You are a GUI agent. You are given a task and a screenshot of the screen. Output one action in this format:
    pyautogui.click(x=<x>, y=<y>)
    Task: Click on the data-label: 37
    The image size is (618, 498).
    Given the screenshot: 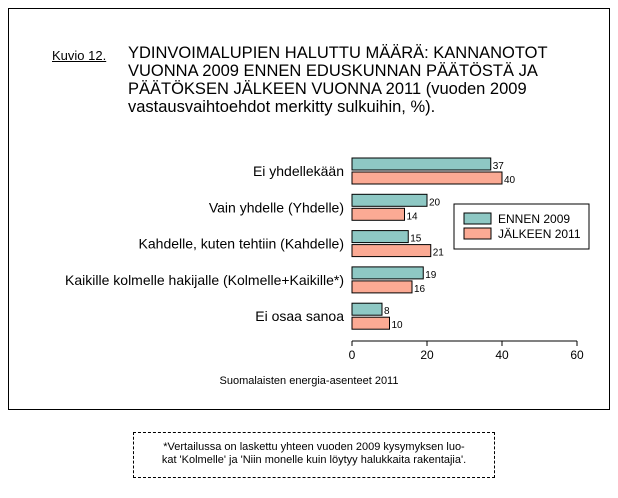 What is the action you would take?
    pyautogui.click(x=499, y=166)
    